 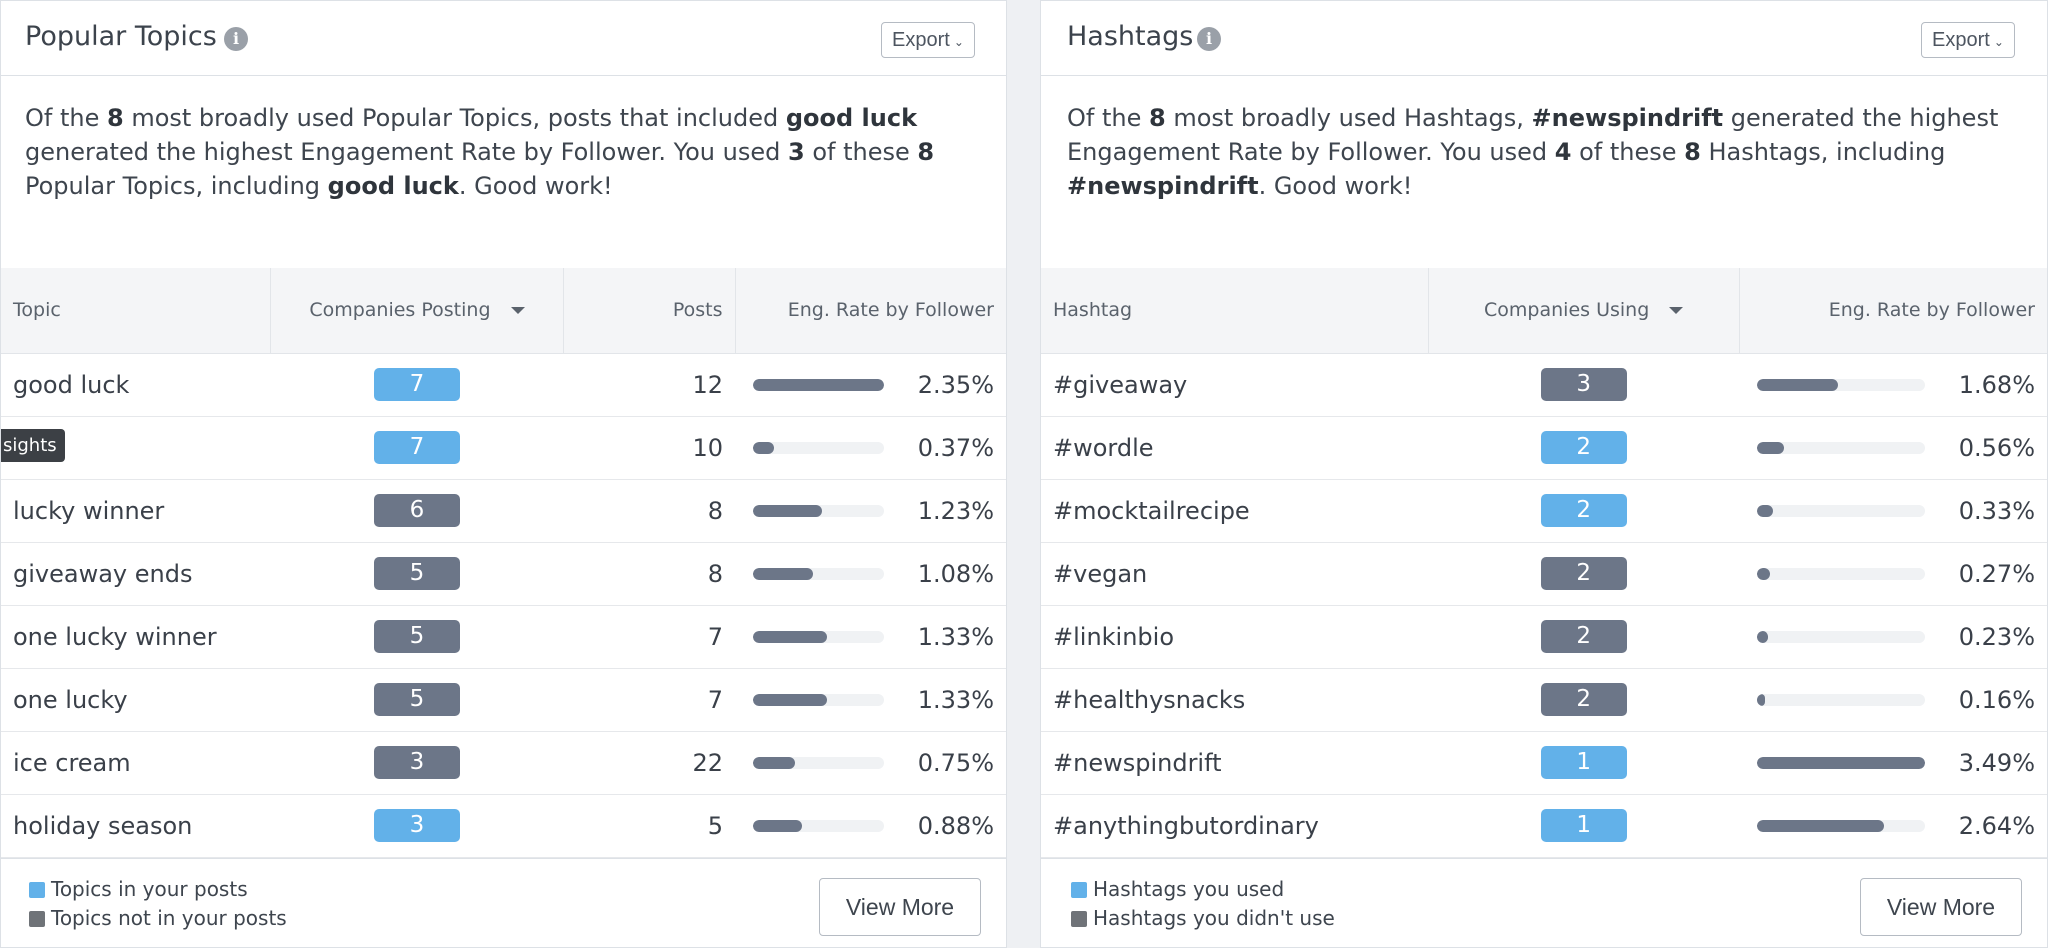 I want to click on table-row: #giveaway 3 1.68%, so click(x=1544, y=384).